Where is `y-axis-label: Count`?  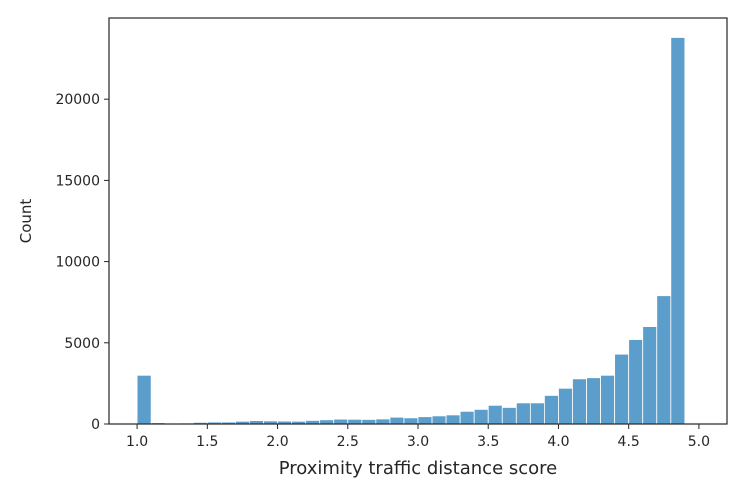
y-axis-label: Count is located at coordinates (26, 221).